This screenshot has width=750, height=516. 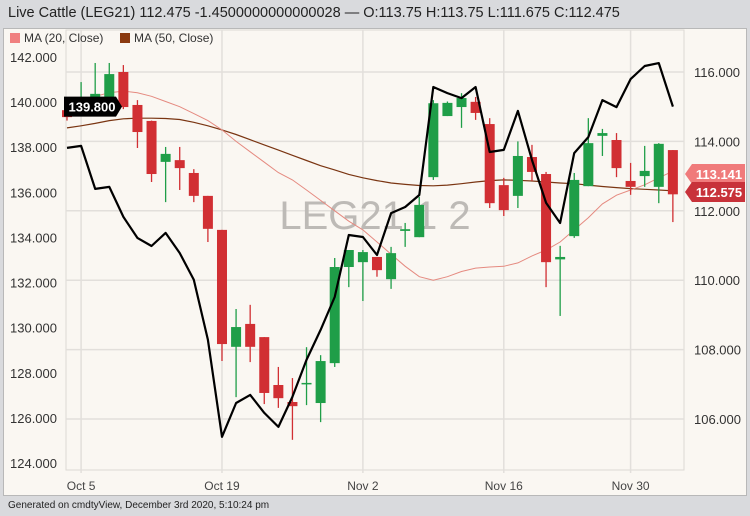 I want to click on x-axis-tick-label: Oct 5, so click(x=81, y=486).